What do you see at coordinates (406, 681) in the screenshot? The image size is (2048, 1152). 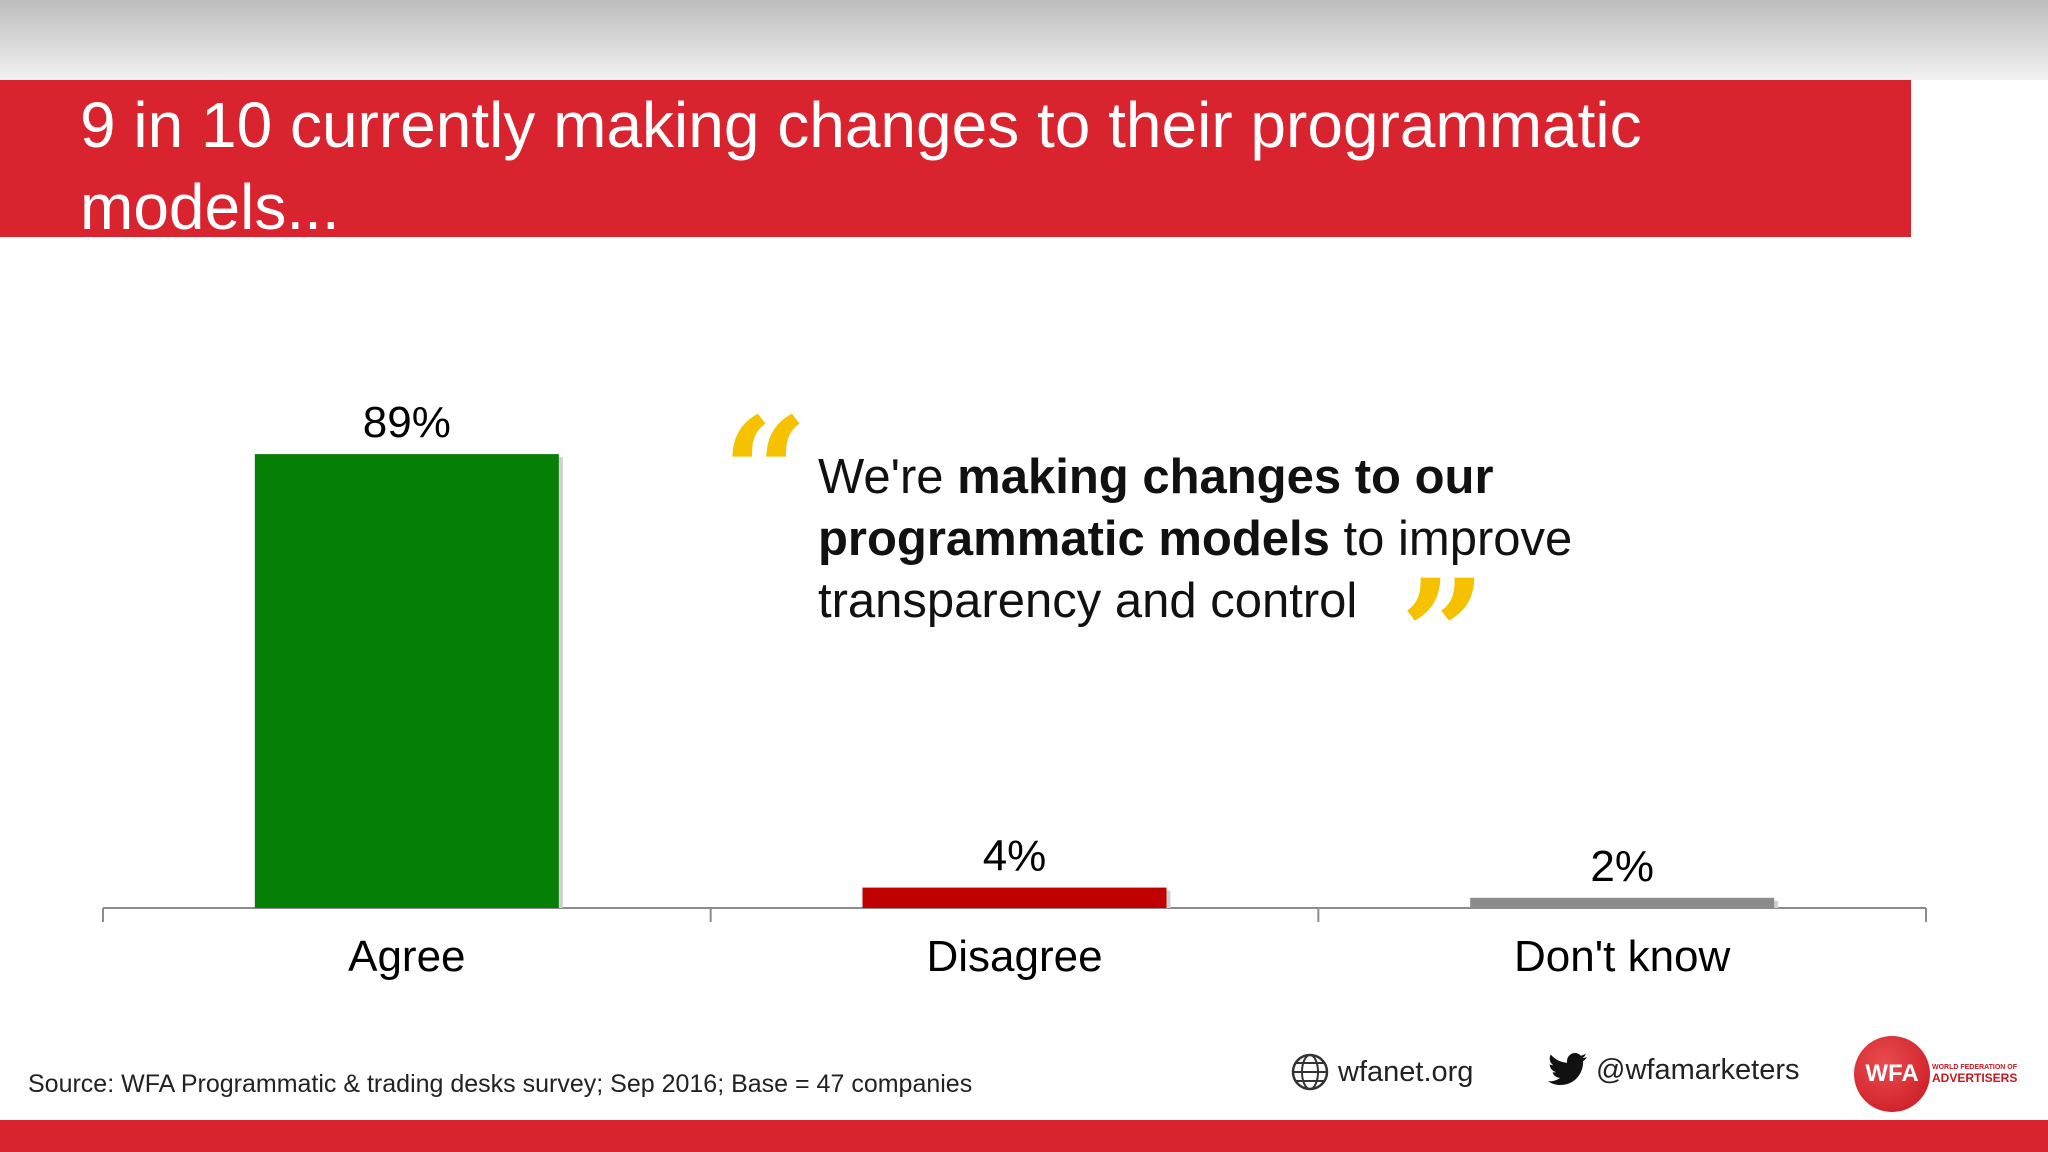 I see `bar-agree` at bounding box center [406, 681].